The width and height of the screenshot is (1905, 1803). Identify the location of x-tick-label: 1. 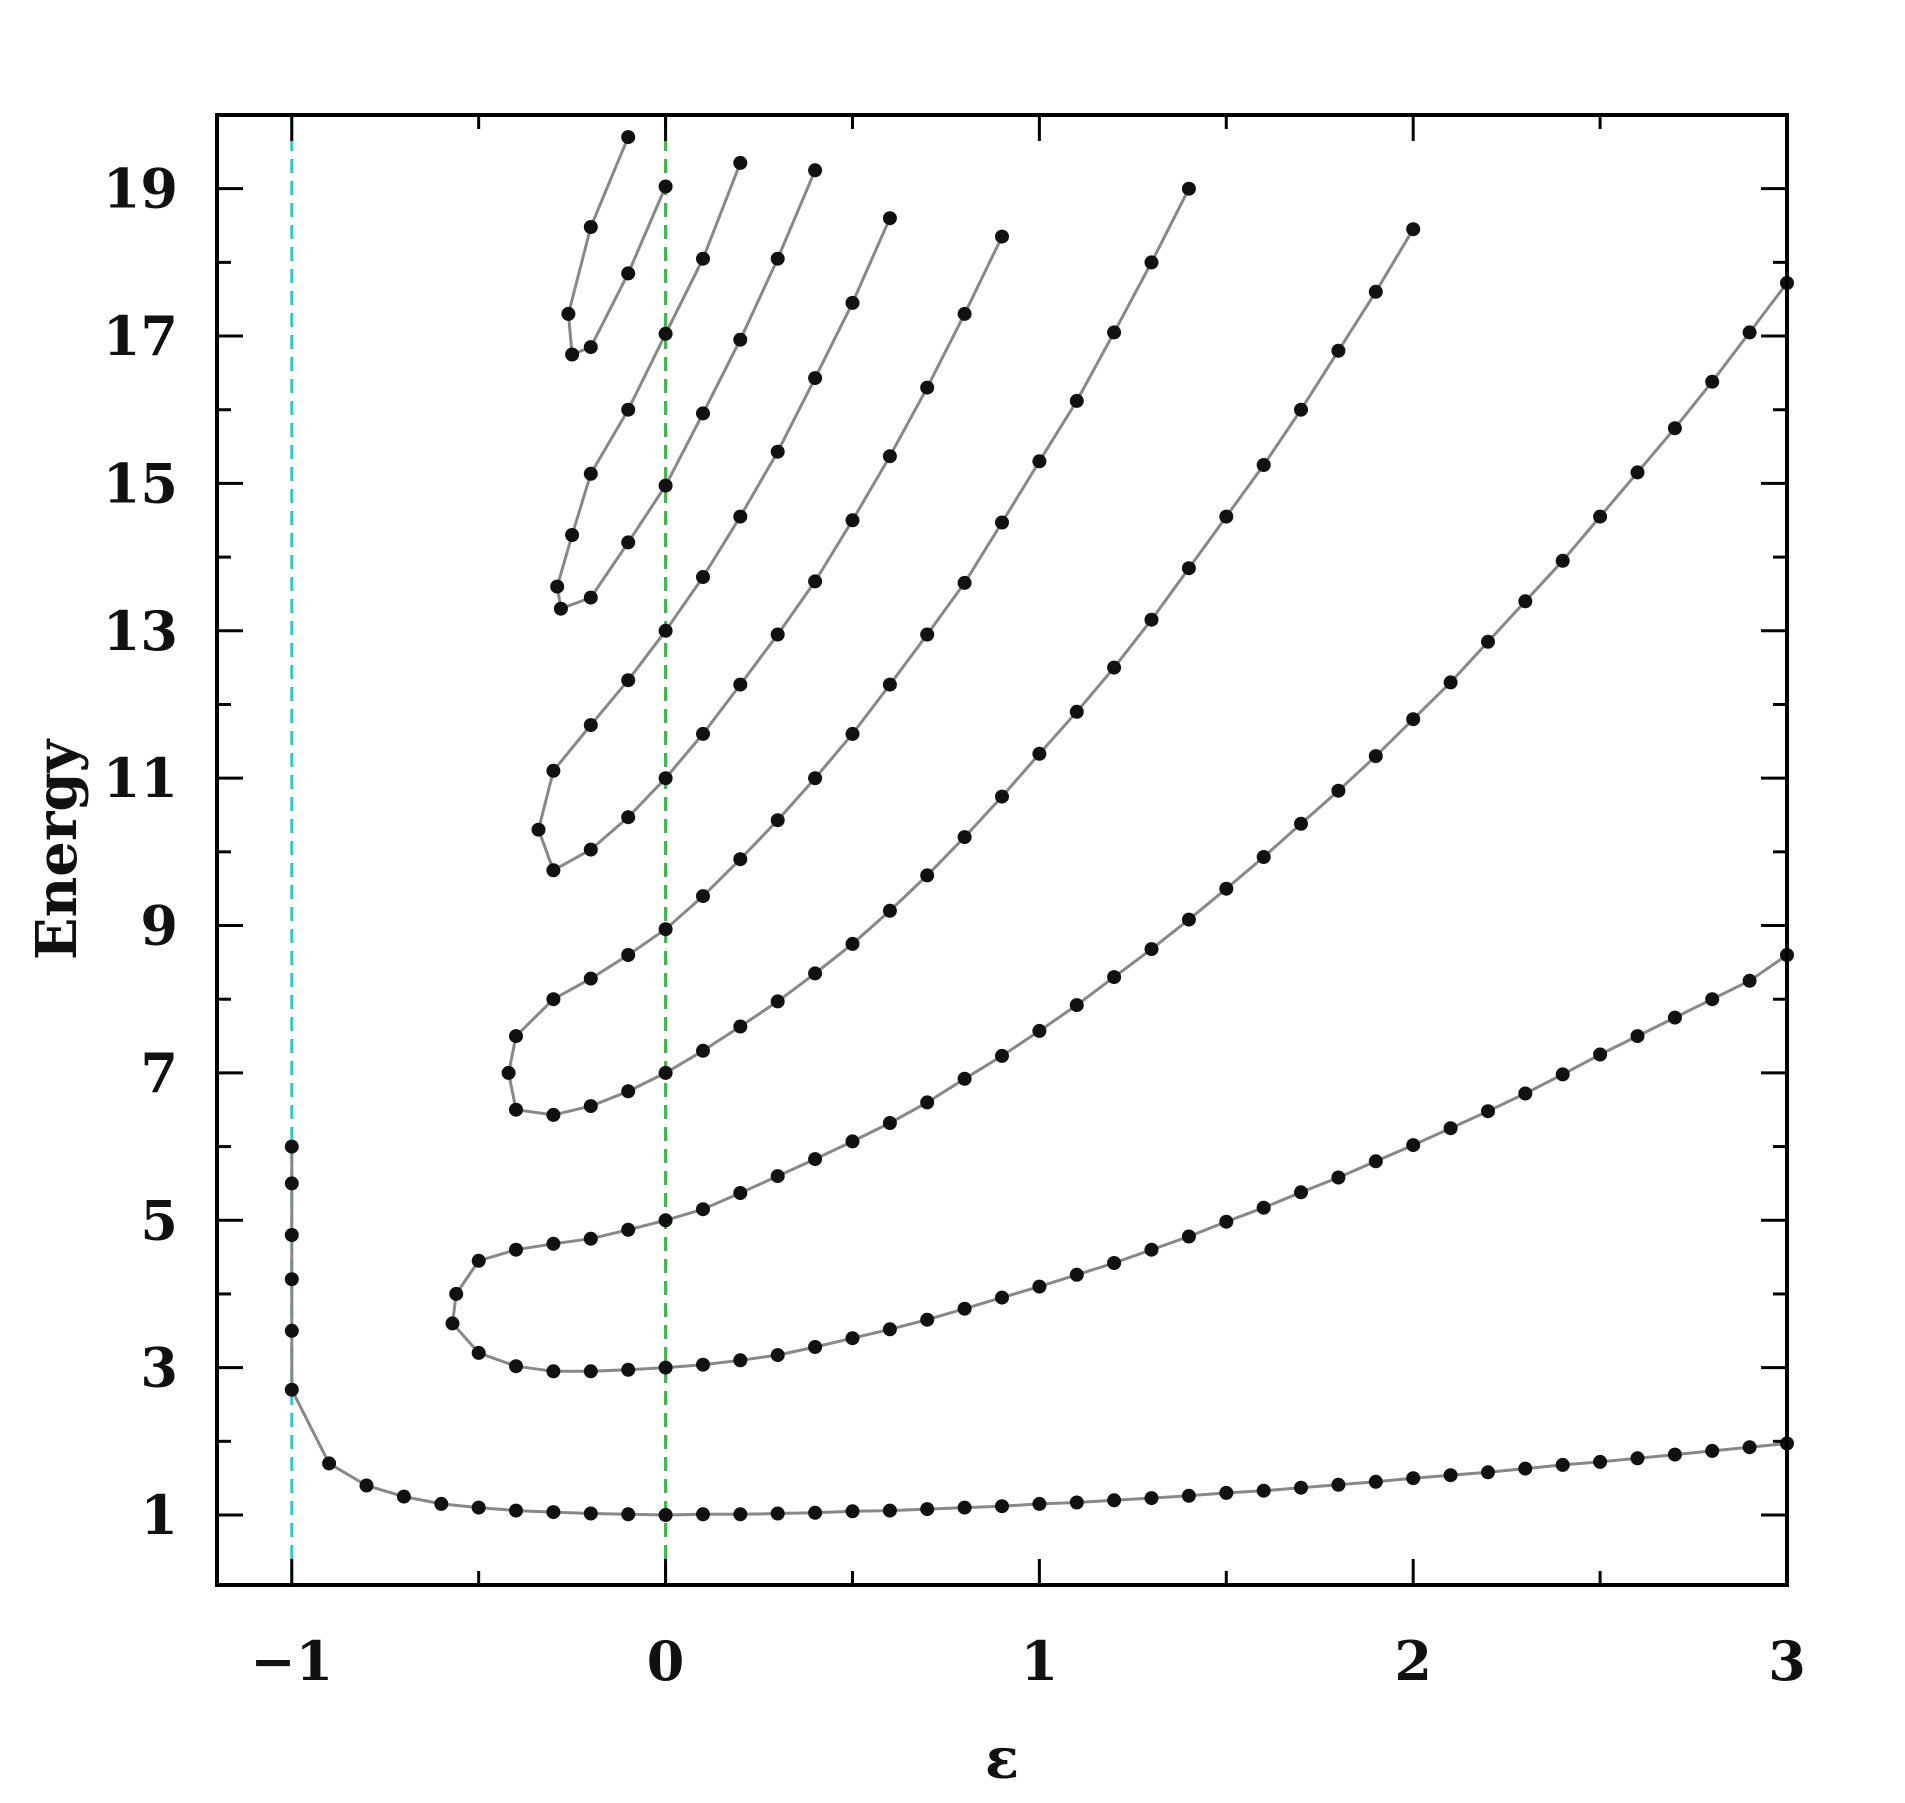
(1040, 1661).